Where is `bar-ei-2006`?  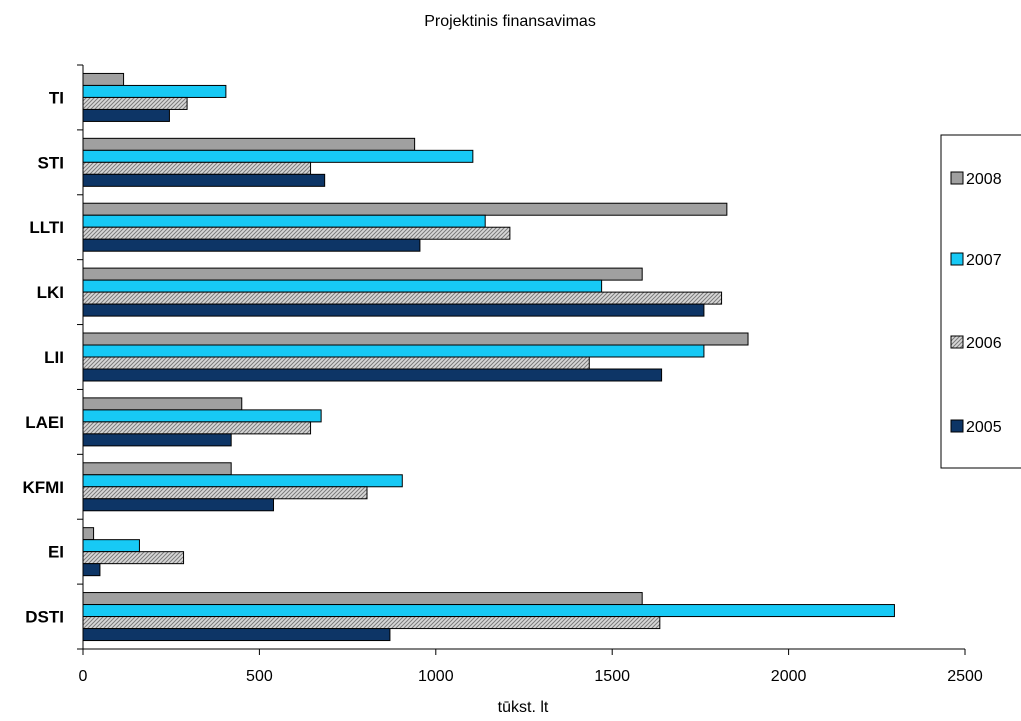 bar-ei-2006 is located at coordinates (133, 558).